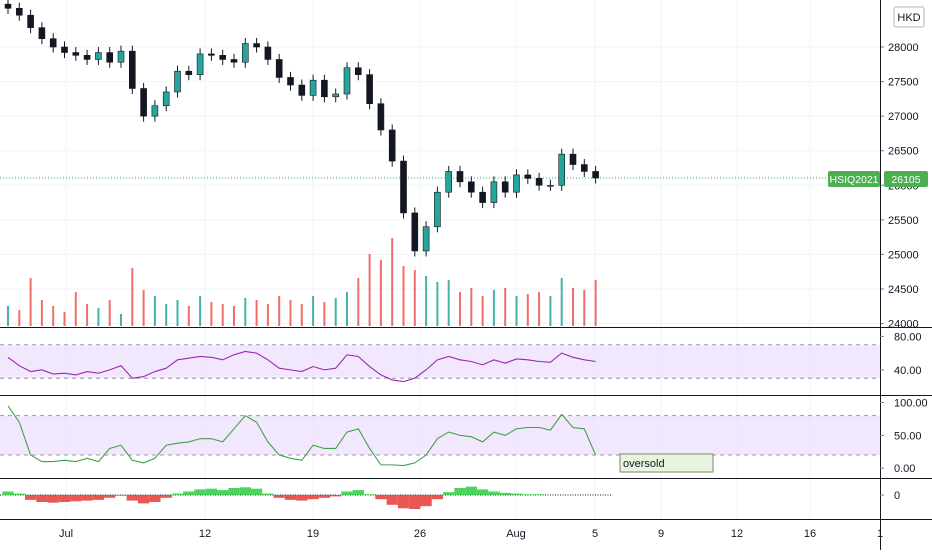  Describe the element at coordinates (903, 117) in the screenshot. I see `price-tick-label: 27000` at that location.